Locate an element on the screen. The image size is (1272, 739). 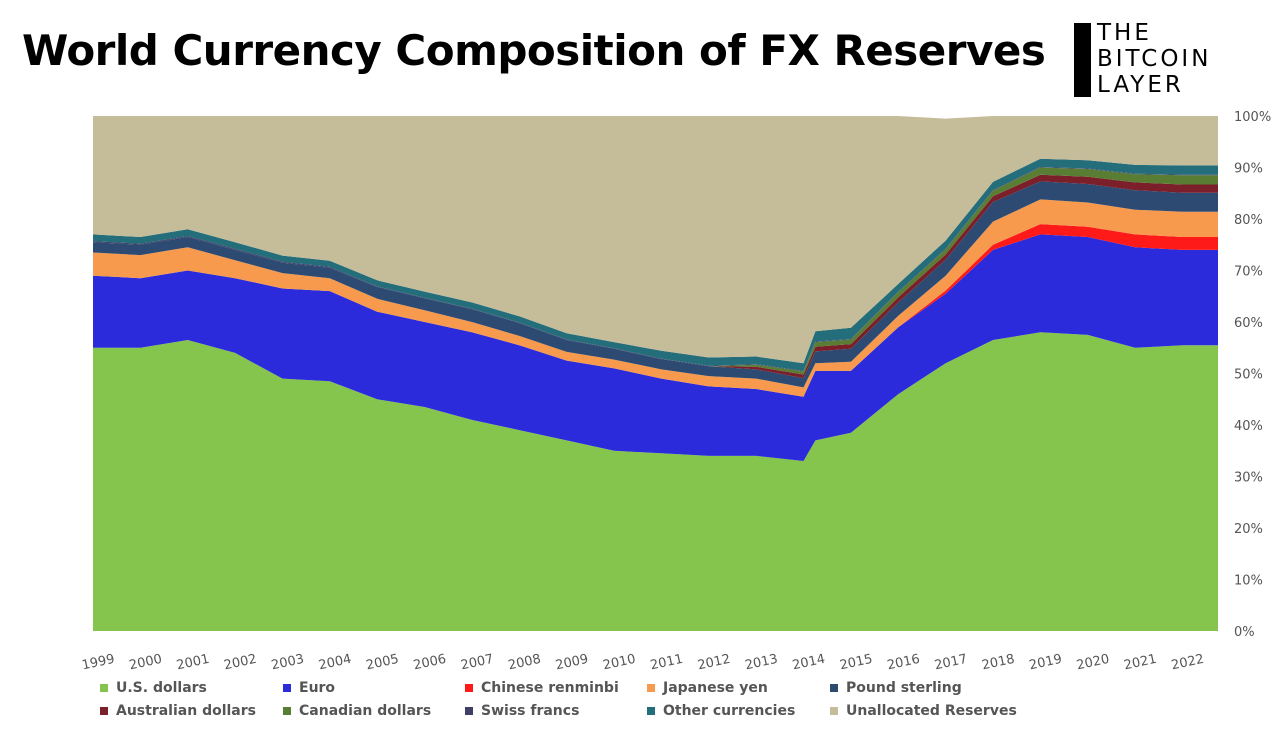
x-tick-label: 2015 is located at coordinates (855, 663).